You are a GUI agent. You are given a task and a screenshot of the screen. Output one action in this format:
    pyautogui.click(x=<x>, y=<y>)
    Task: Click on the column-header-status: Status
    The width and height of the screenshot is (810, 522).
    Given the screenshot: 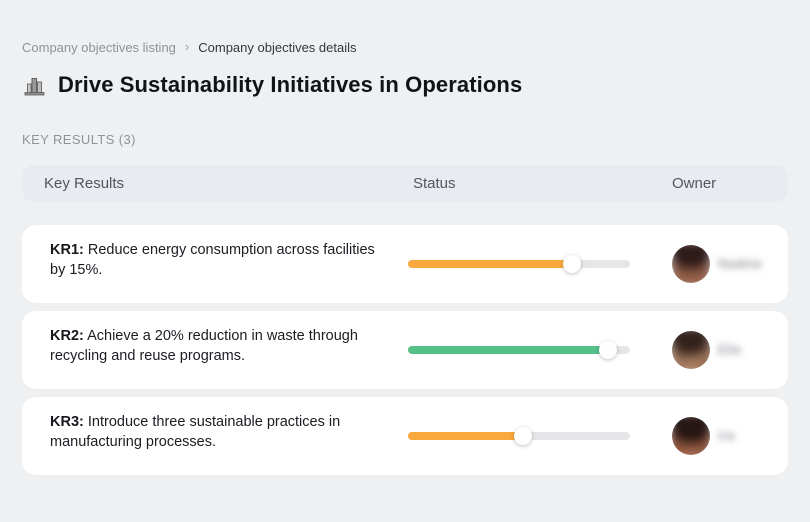 What is the action you would take?
    pyautogui.click(x=434, y=183)
    